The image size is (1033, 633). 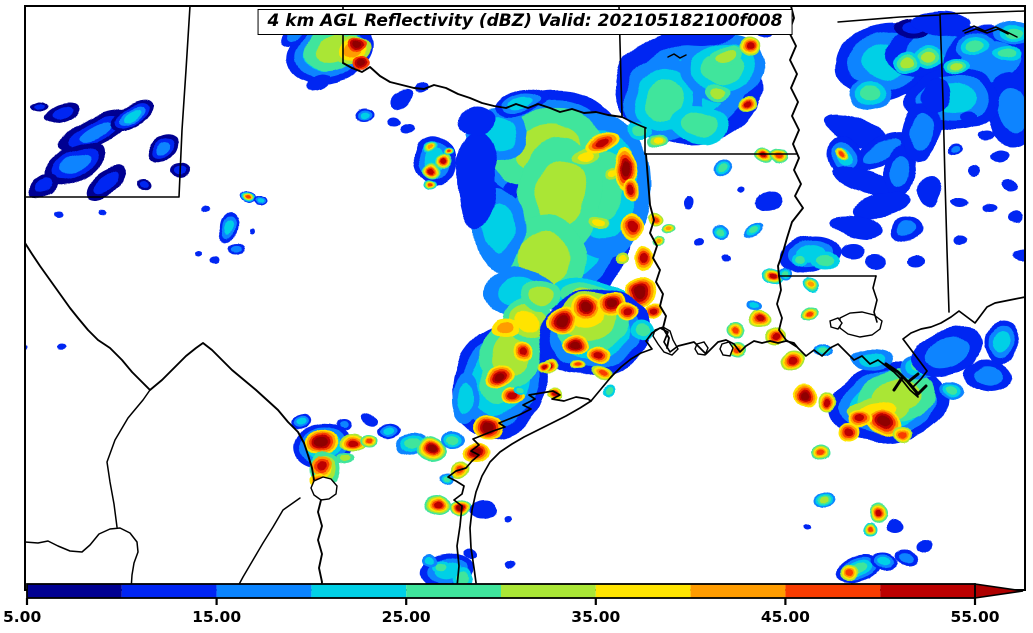 What do you see at coordinates (657, 251) in the screenshot?
I see `sabine-river-tx-la` at bounding box center [657, 251].